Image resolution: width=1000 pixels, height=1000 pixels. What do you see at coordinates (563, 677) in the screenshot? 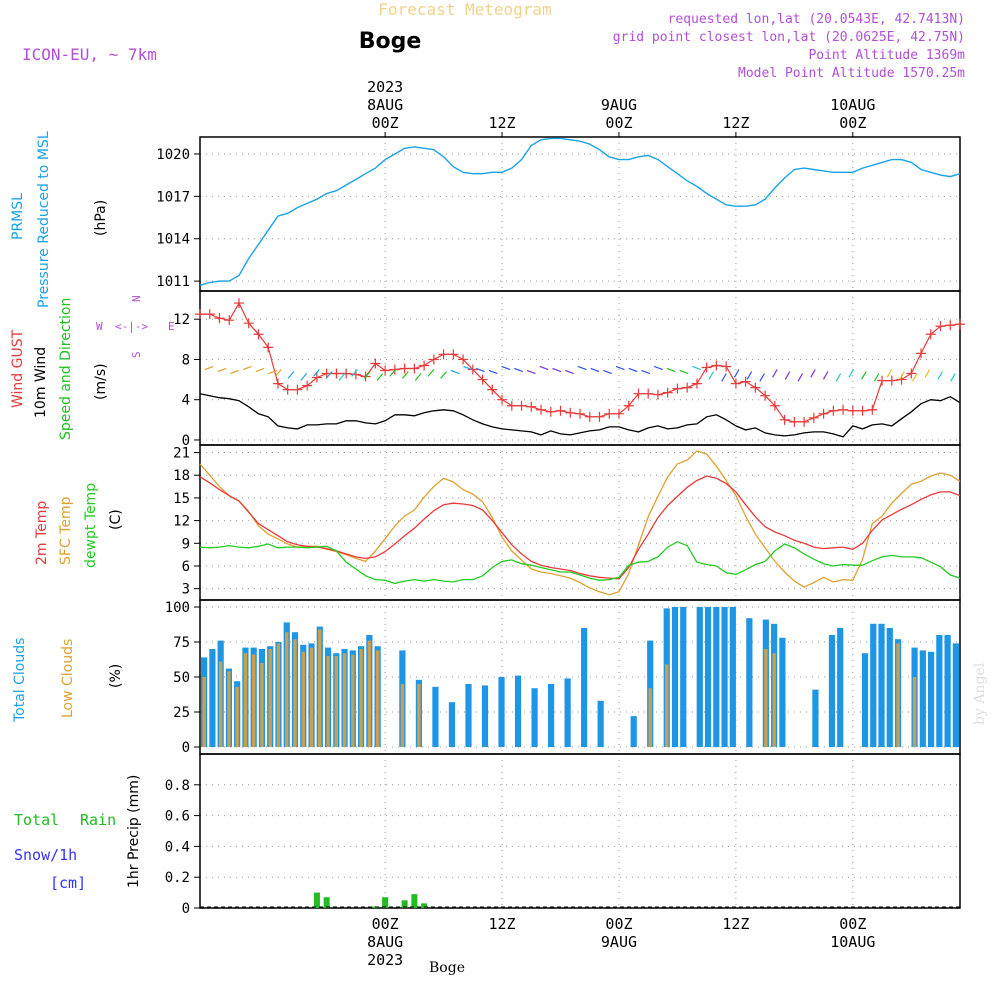
I see `clouds-panel: 0 25 50 75 100` at bounding box center [563, 677].